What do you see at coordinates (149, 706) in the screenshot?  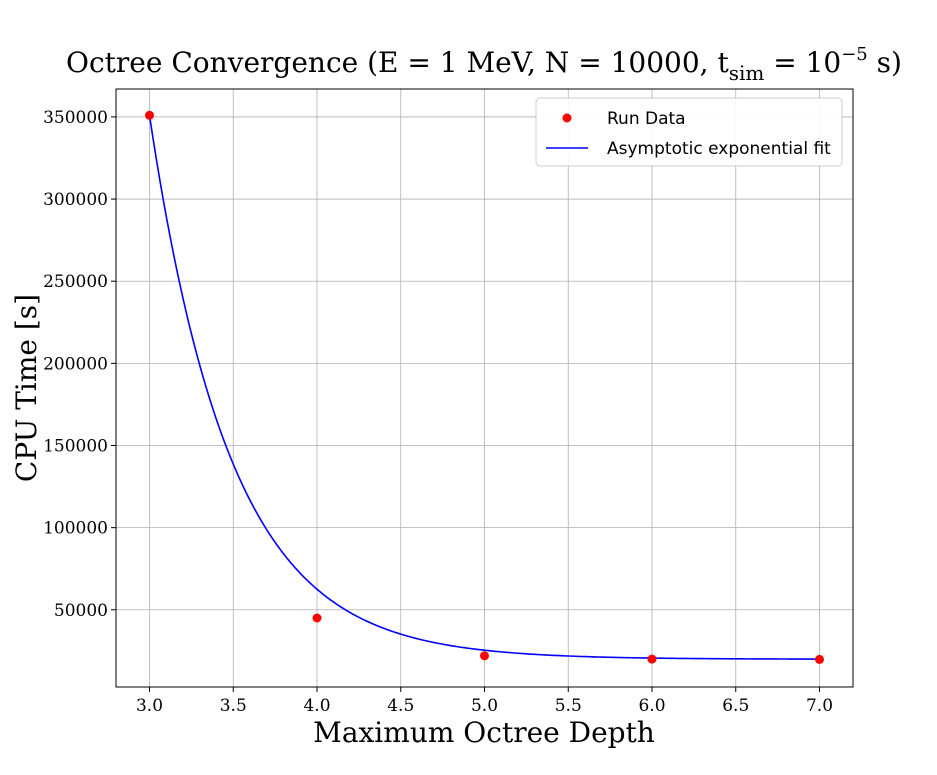 I see `x-tick-label: 3.0` at bounding box center [149, 706].